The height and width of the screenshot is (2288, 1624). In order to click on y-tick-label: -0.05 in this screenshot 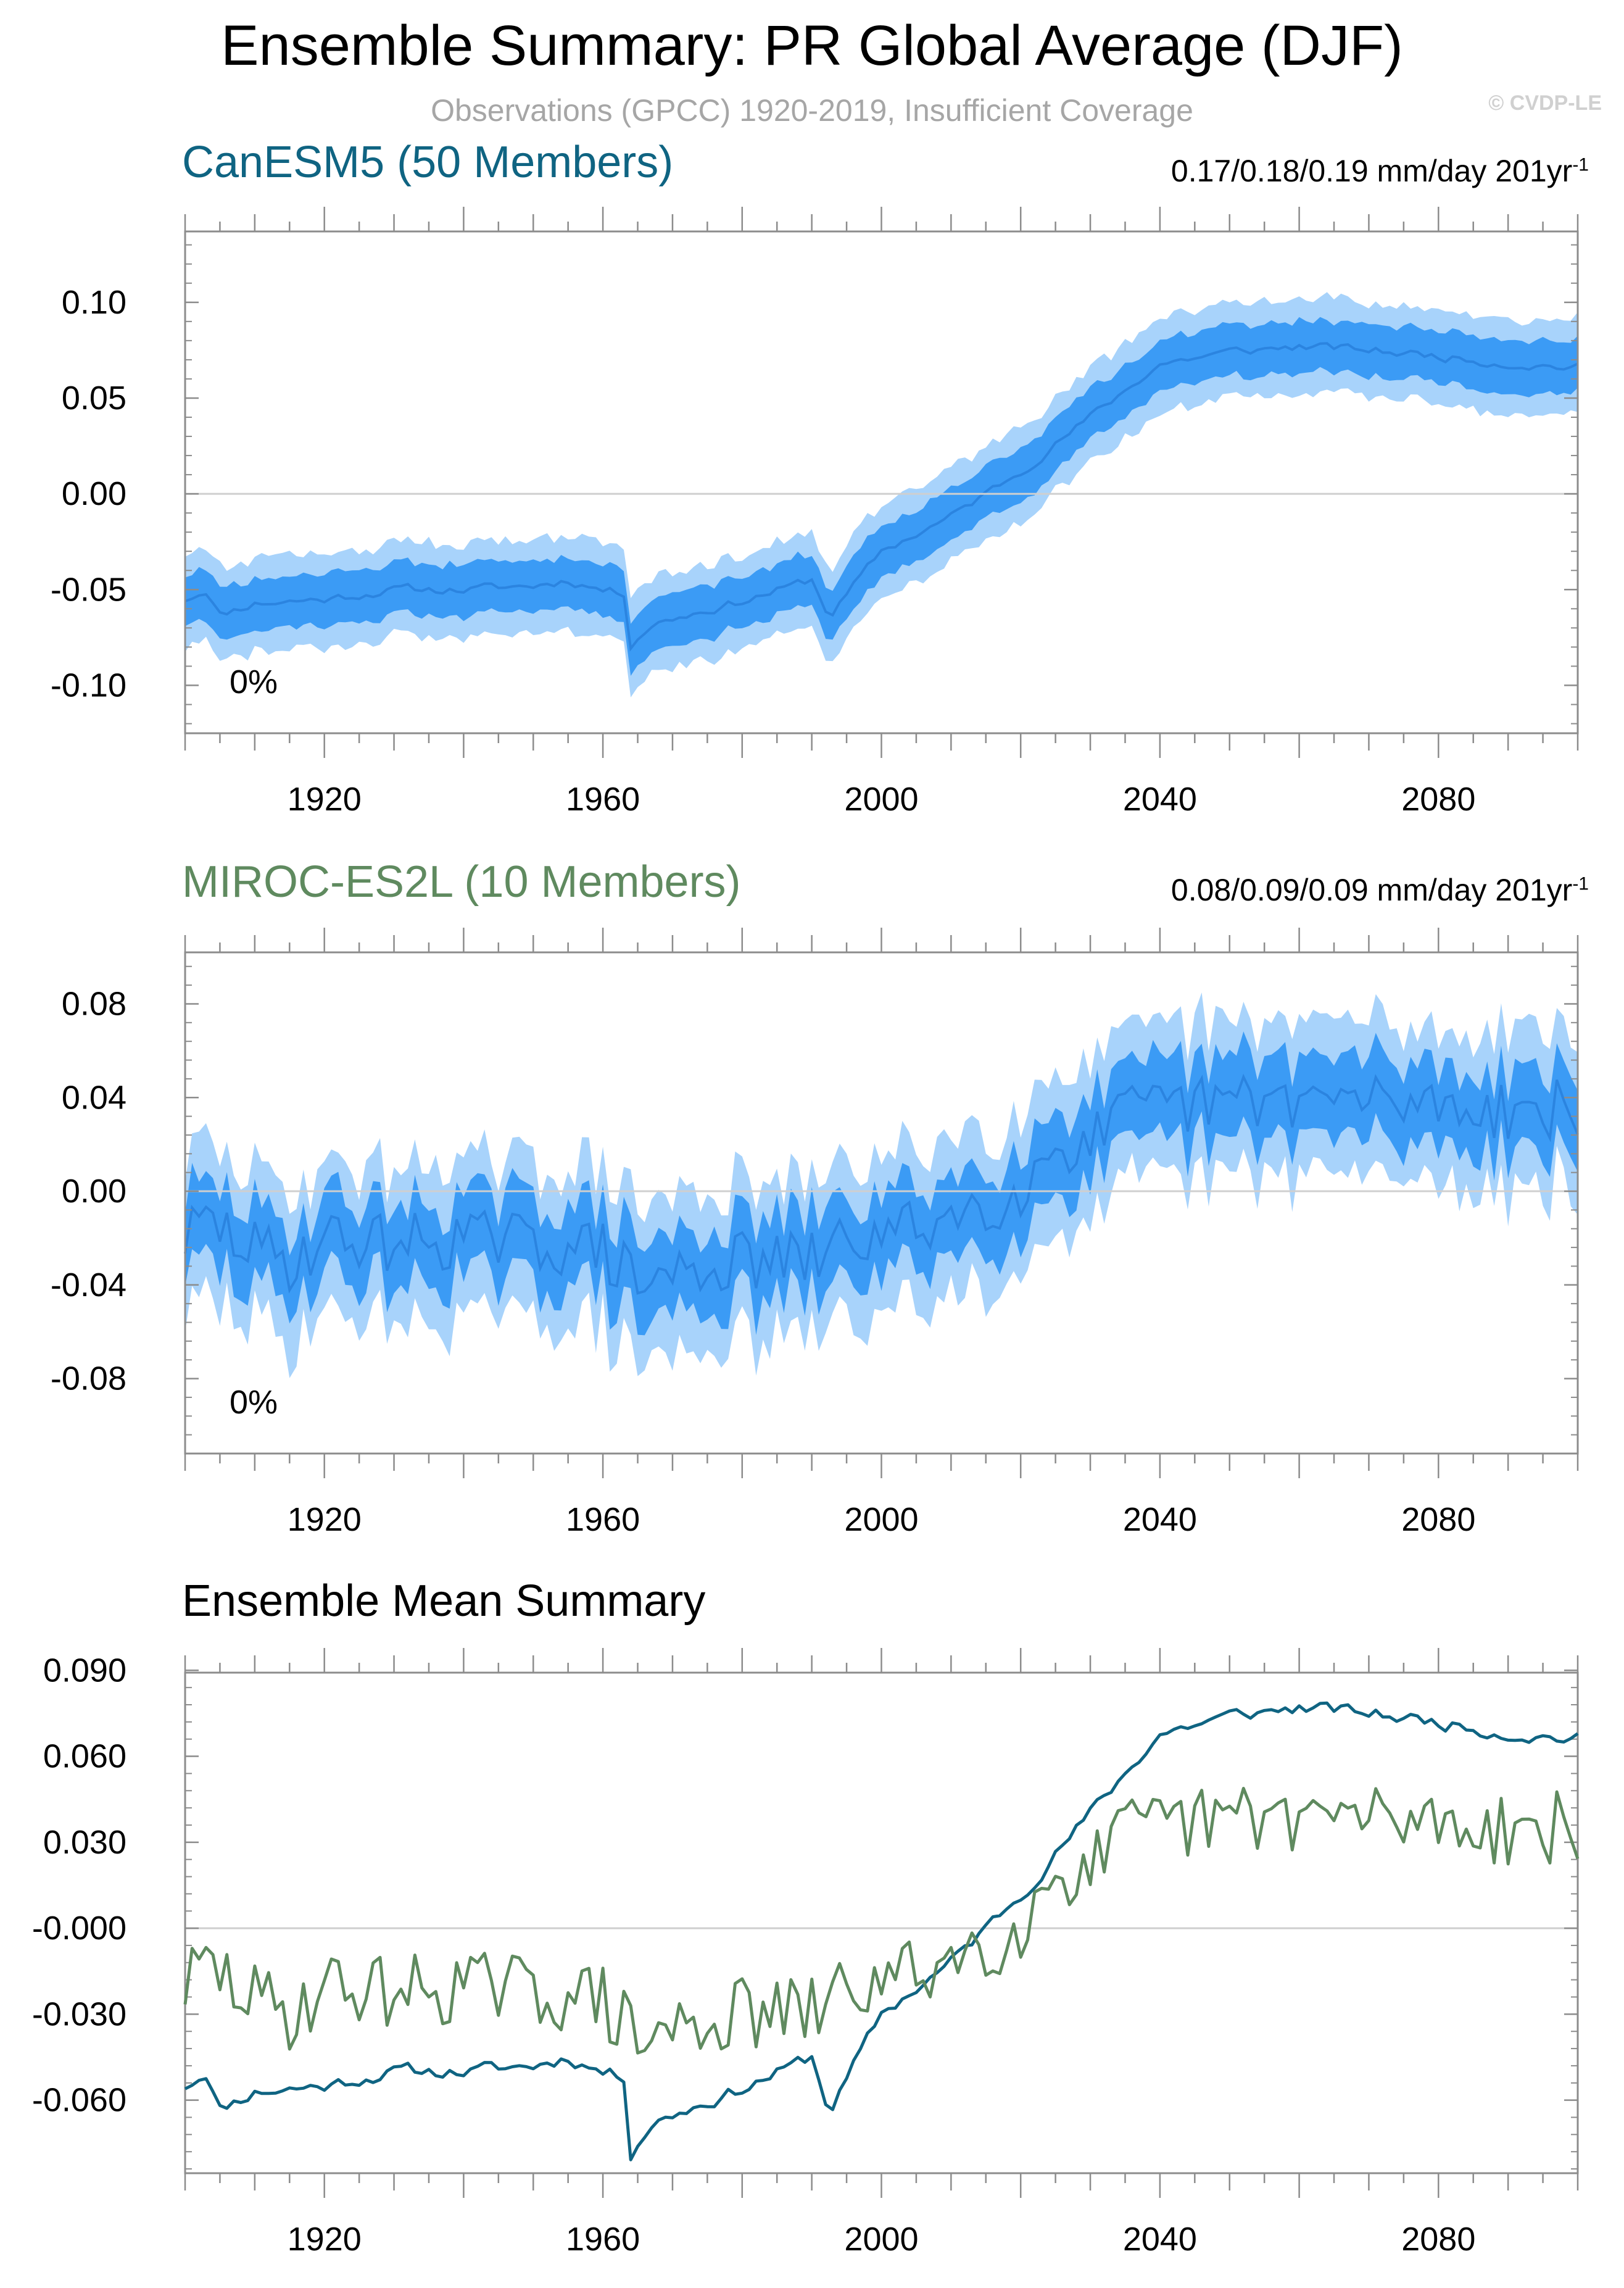, I will do `click(88, 589)`.